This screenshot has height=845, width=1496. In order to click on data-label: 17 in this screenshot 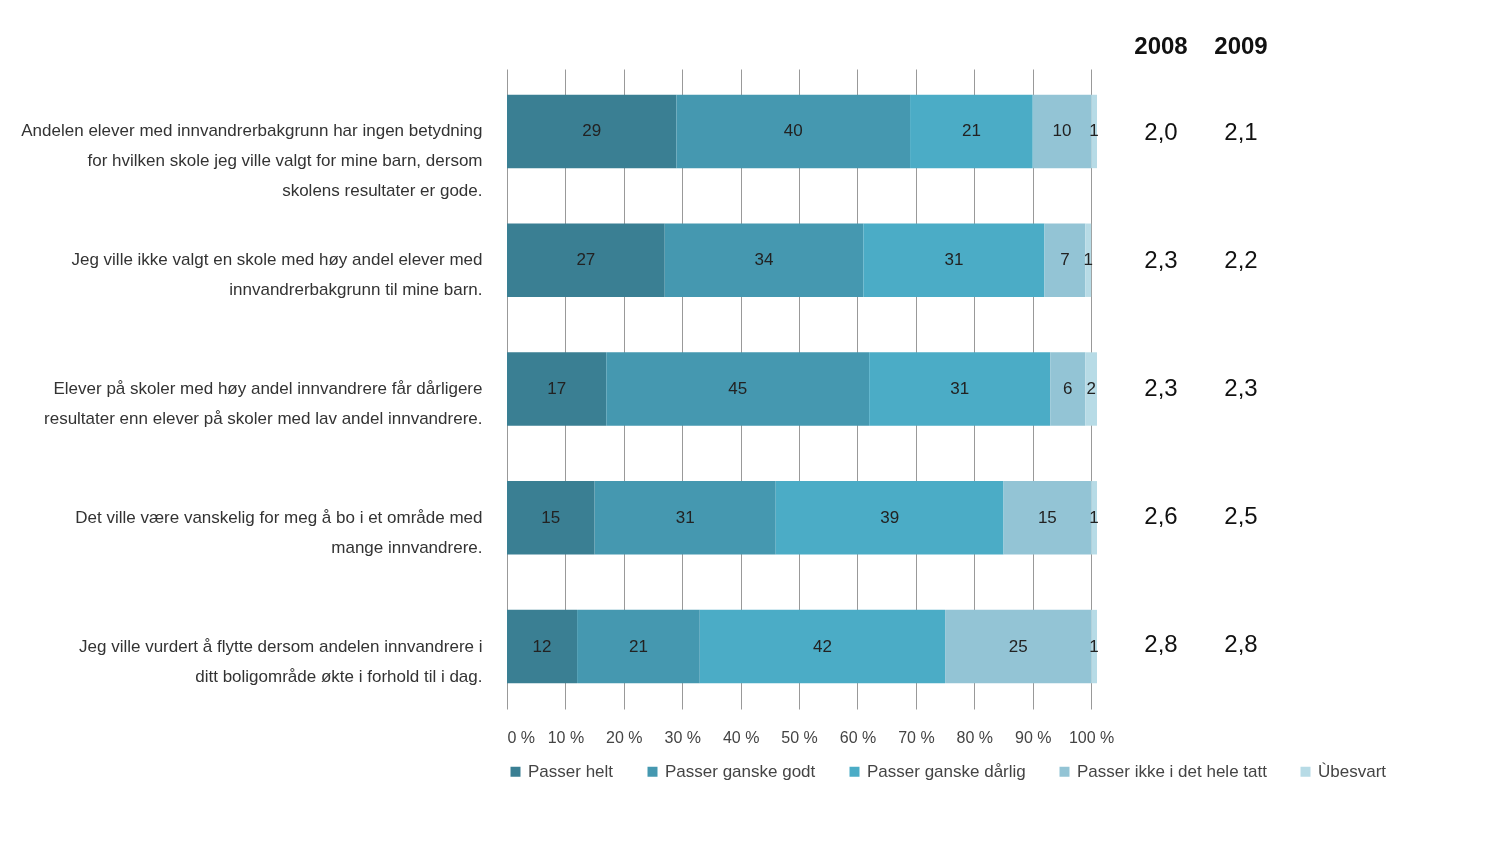, I will do `click(557, 388)`.